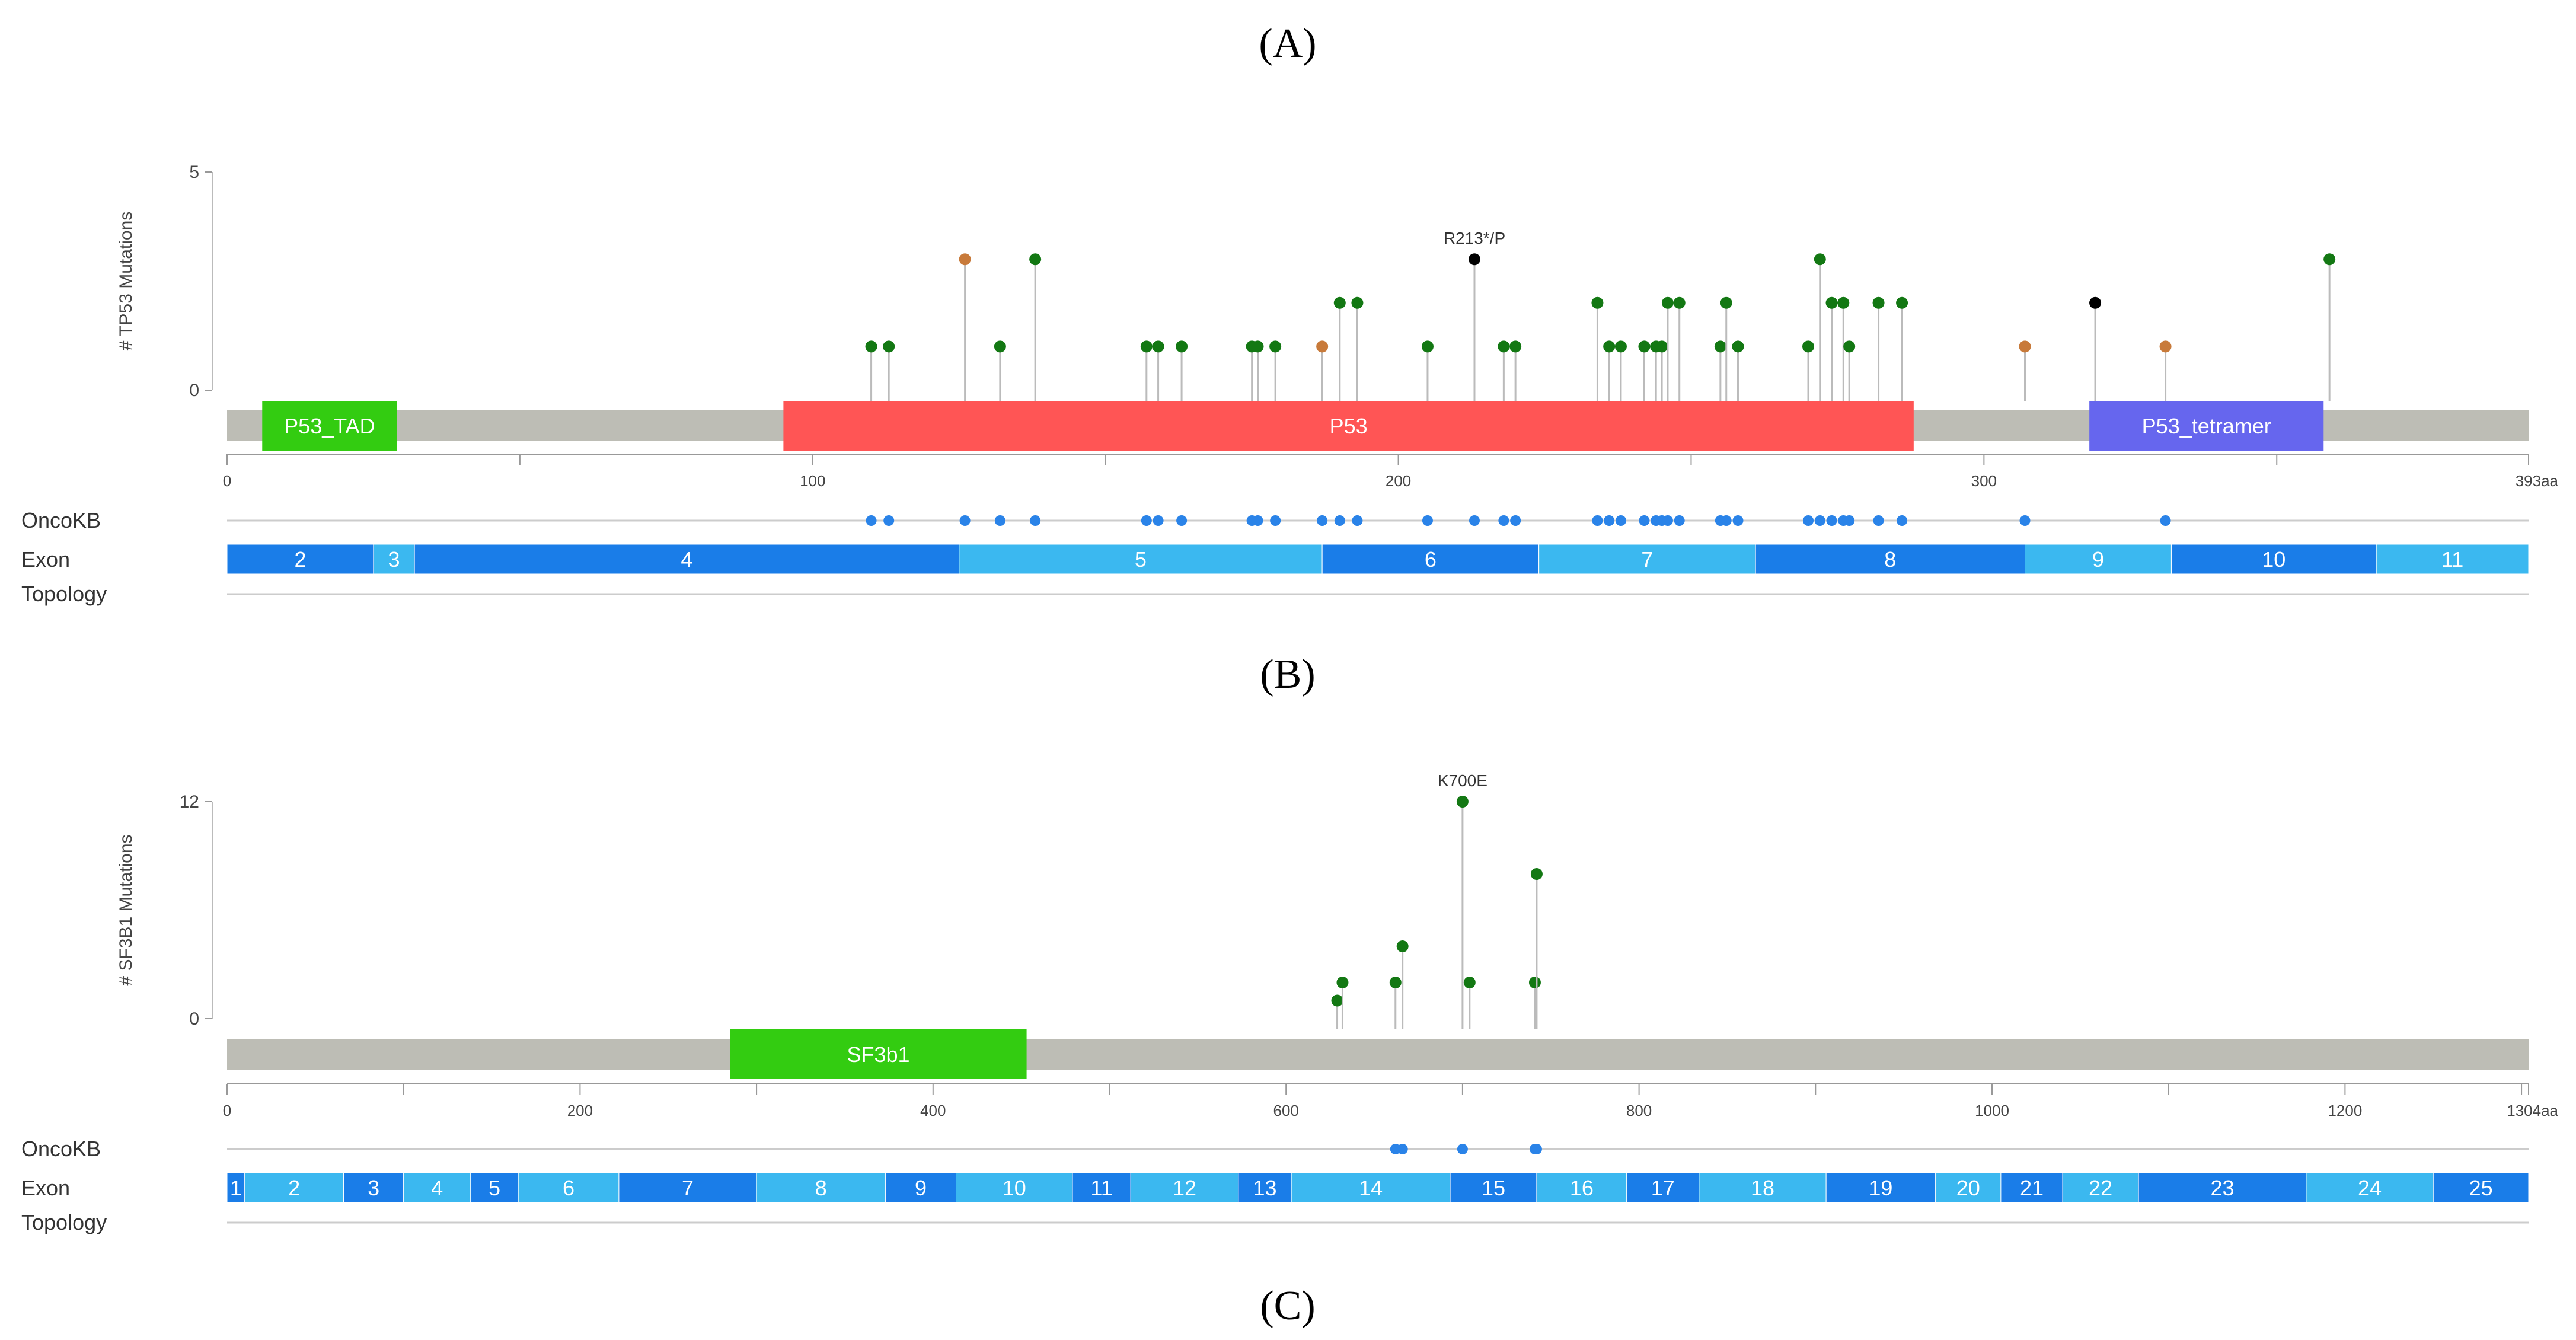  What do you see at coordinates (1582, 1188) in the screenshot?
I see `exon-label: 16` at bounding box center [1582, 1188].